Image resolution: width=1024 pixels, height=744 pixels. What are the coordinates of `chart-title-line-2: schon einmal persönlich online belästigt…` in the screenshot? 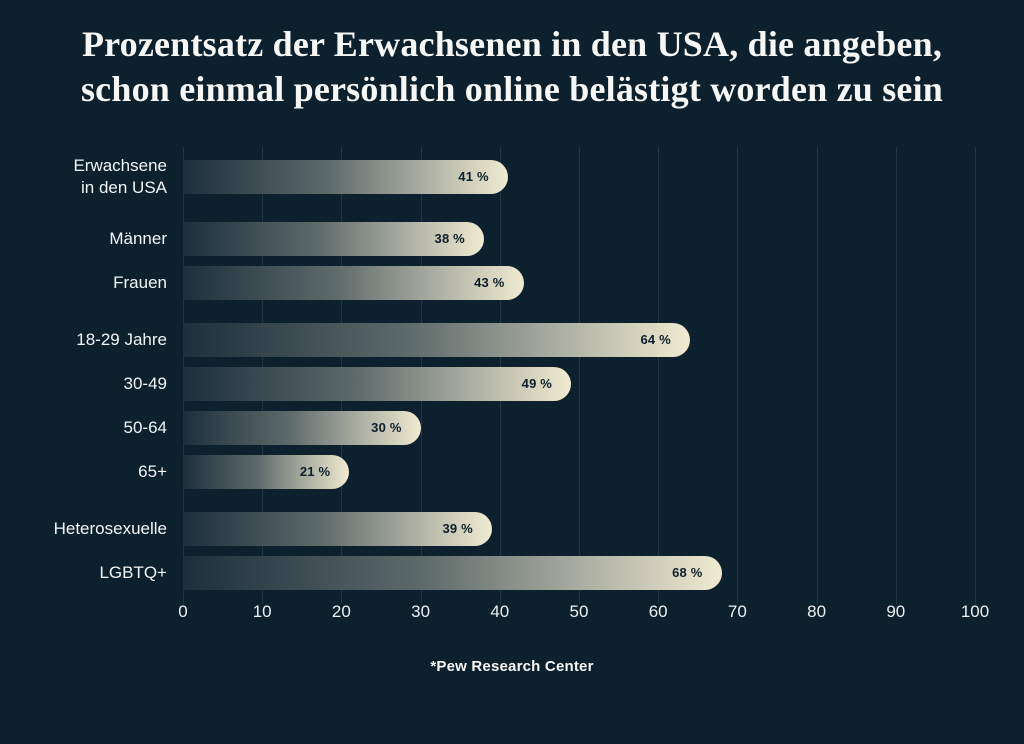 It's located at (512, 89).